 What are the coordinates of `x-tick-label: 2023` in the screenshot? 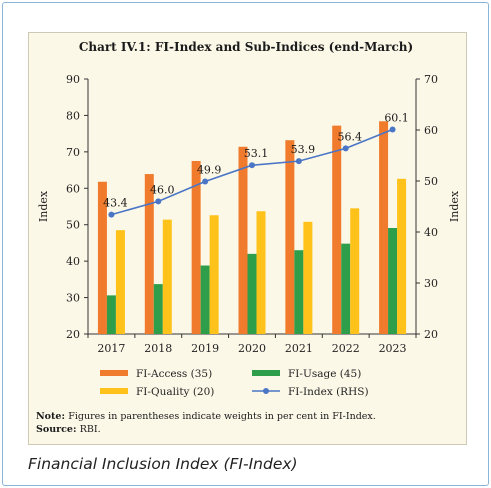 It's located at (393, 348).